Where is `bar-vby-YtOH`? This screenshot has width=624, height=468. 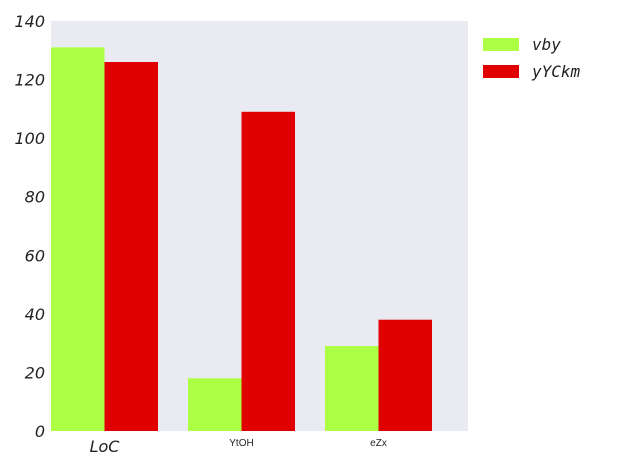
bar-vby-YtOH is located at coordinates (215, 404).